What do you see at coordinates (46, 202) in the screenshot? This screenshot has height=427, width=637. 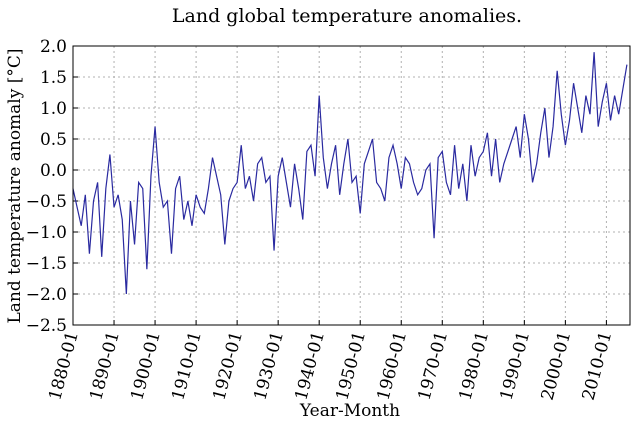 I see `y-tick-label: −0.5` at bounding box center [46, 202].